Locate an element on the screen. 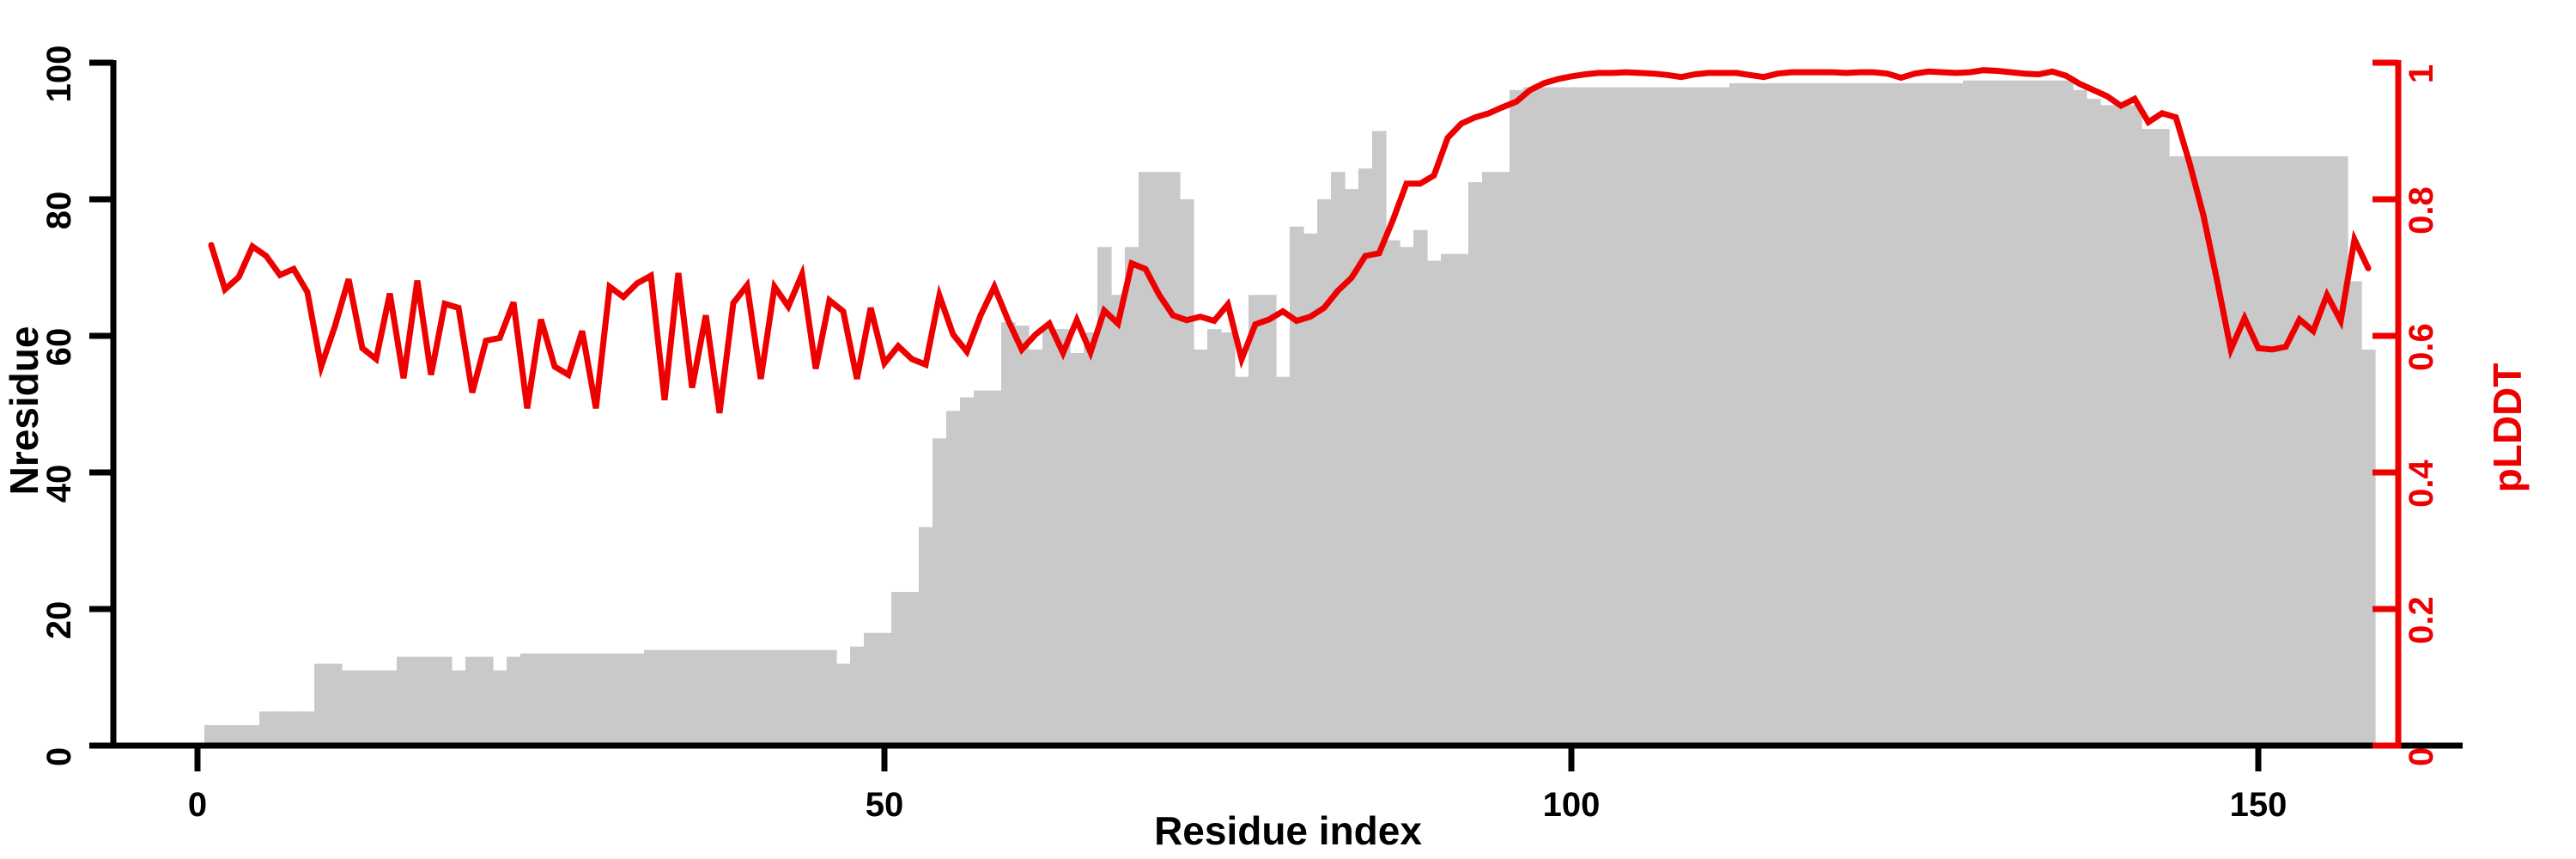  right-axis-tick-label: 0.8 is located at coordinates (2421, 210).